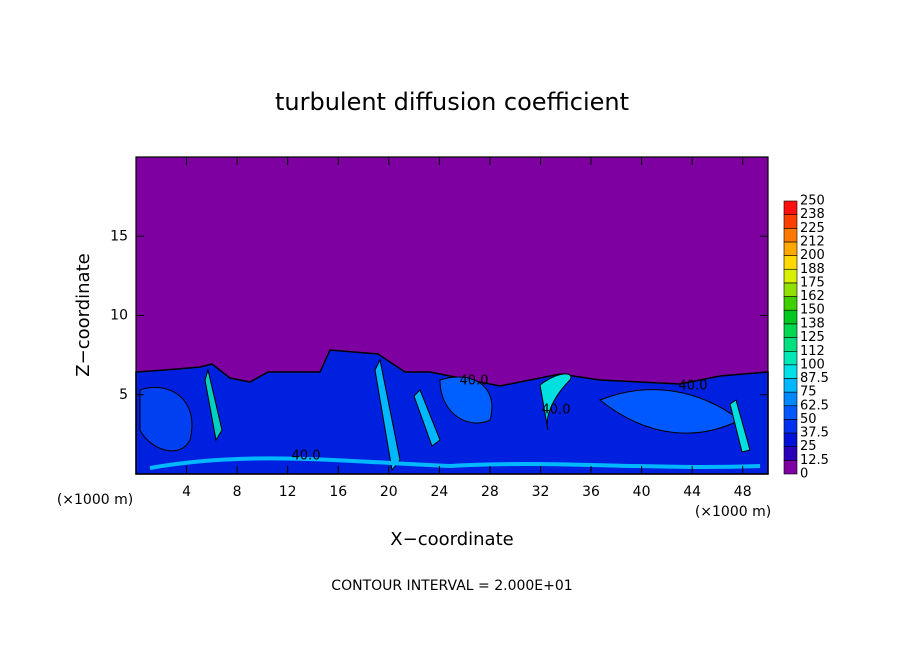  Describe the element at coordinates (451, 586) in the screenshot. I see `footer-note: CONTOUR INTERVAL = 2.000E+01` at that location.